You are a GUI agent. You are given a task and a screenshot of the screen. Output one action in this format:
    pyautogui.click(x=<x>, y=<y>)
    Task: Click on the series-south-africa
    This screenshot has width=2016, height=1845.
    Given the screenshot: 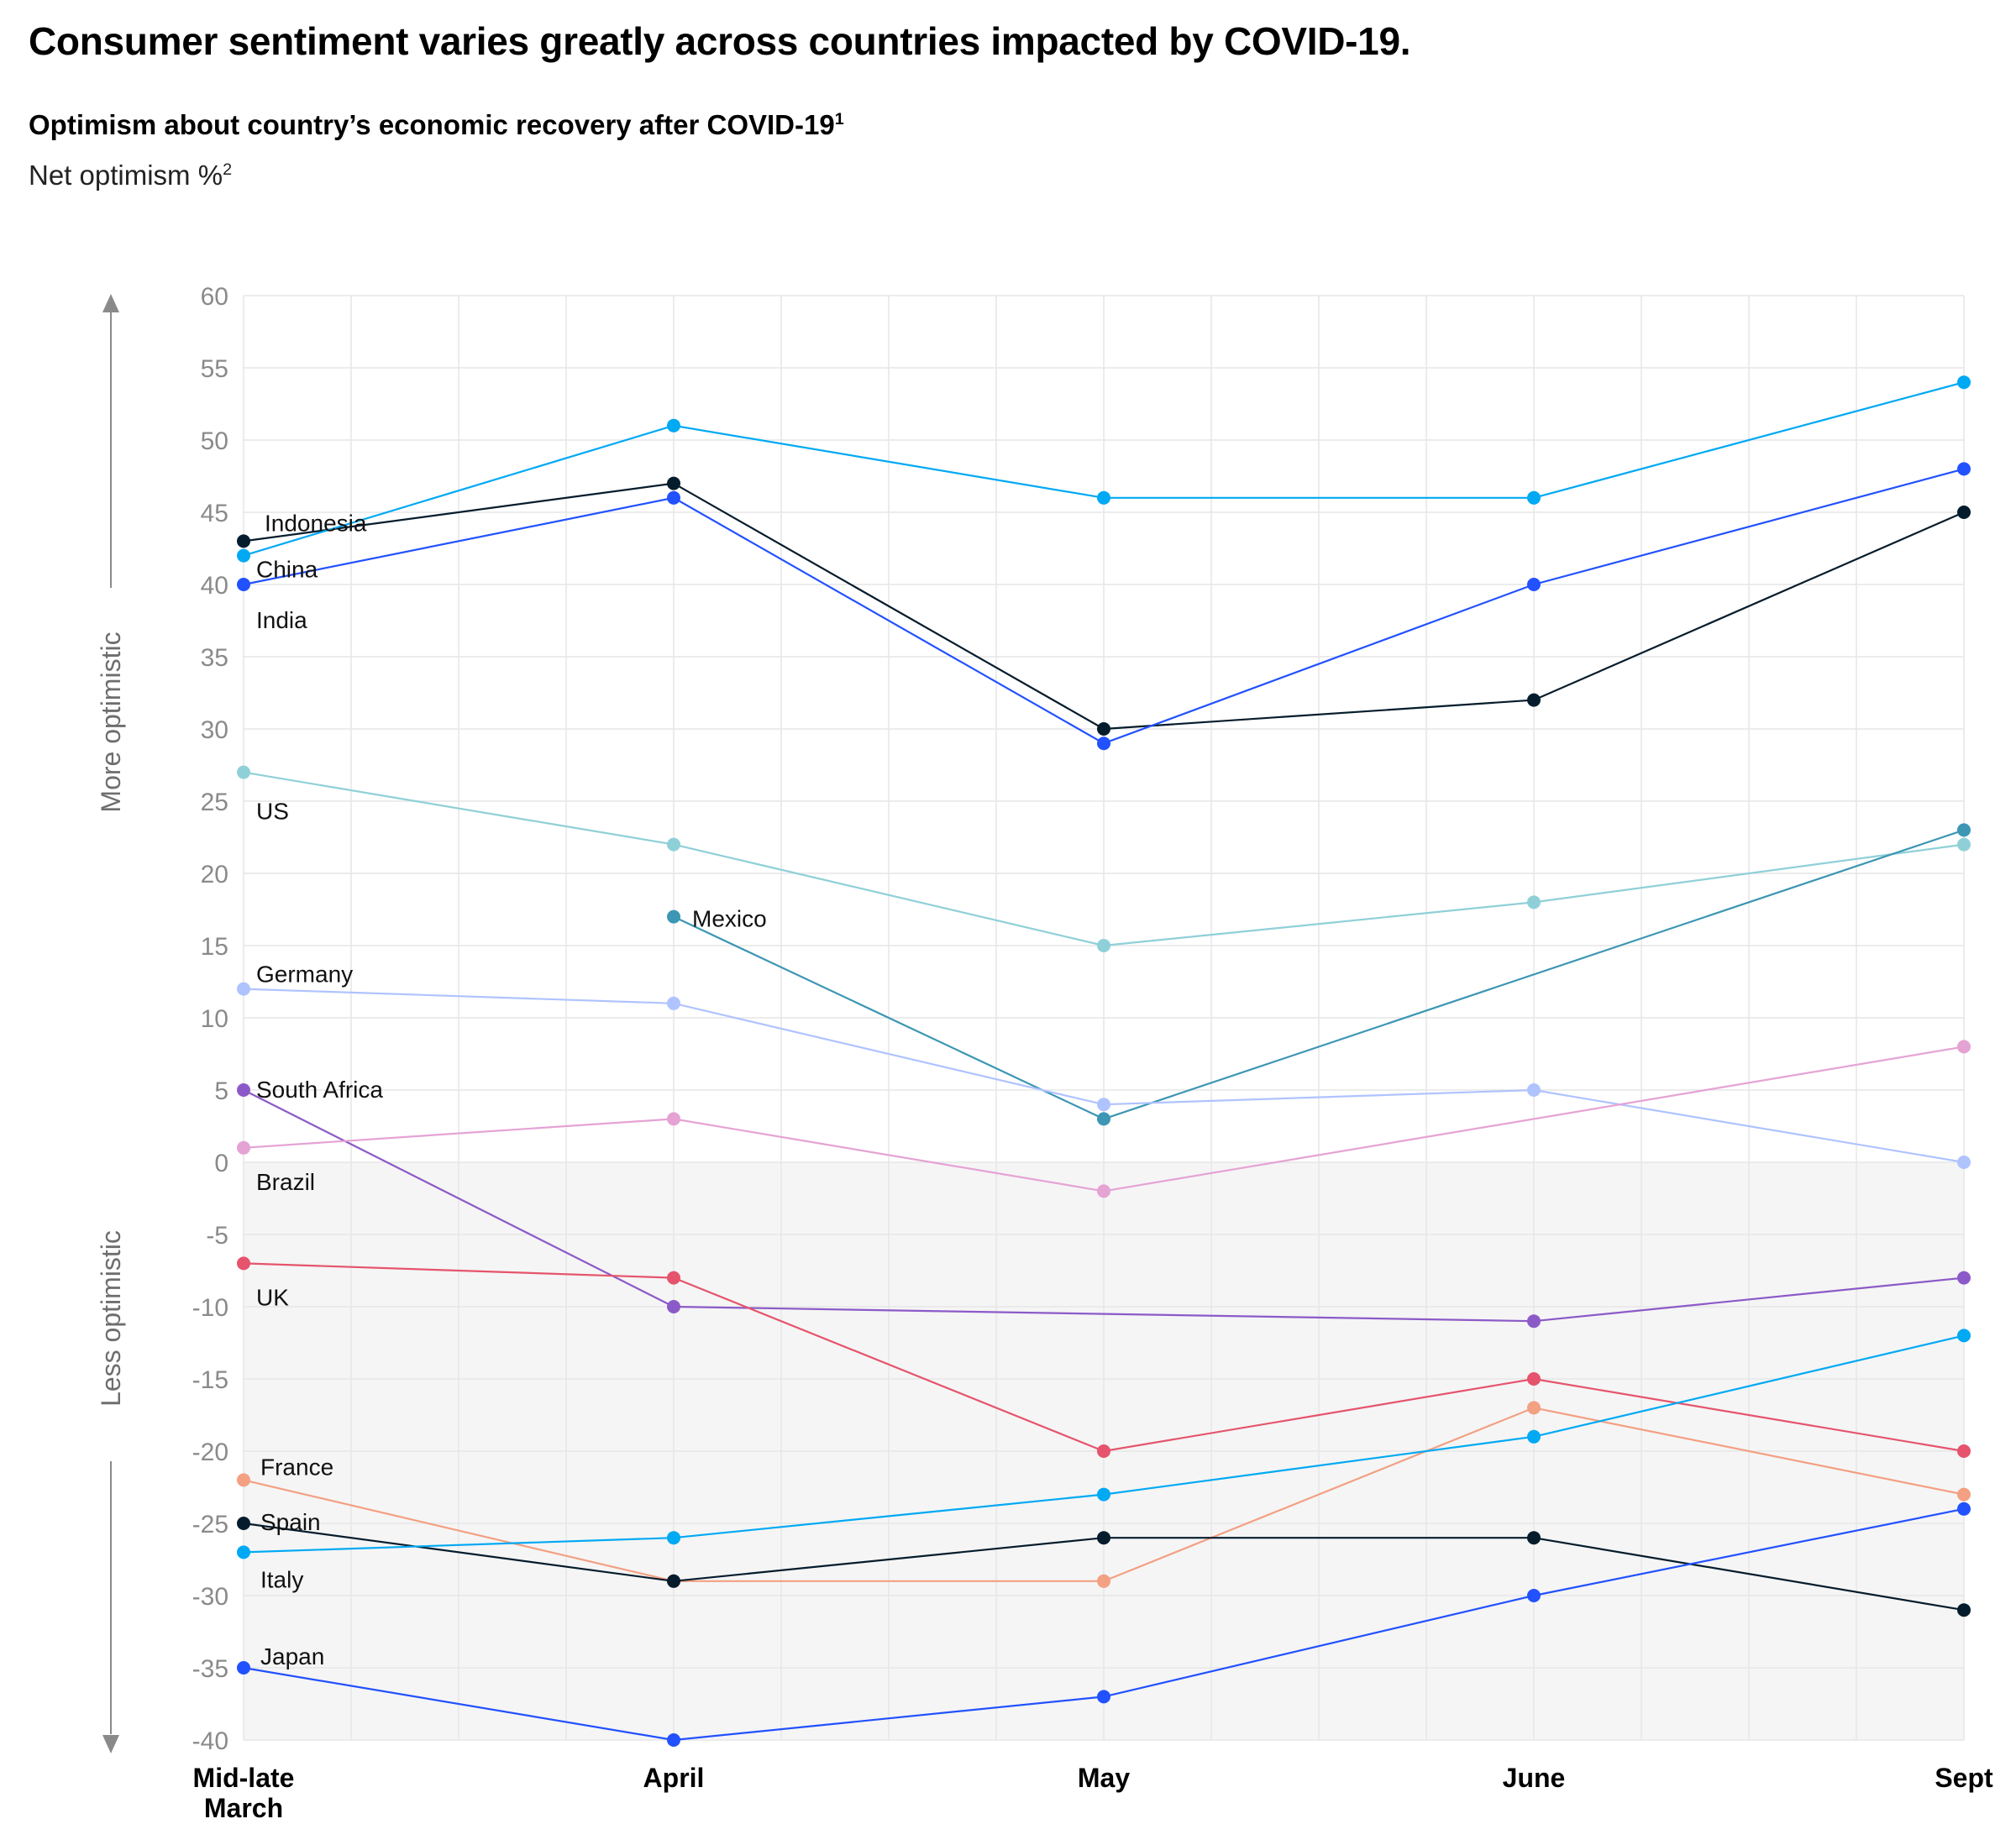 What is the action you would take?
    pyautogui.click(x=1104, y=1206)
    